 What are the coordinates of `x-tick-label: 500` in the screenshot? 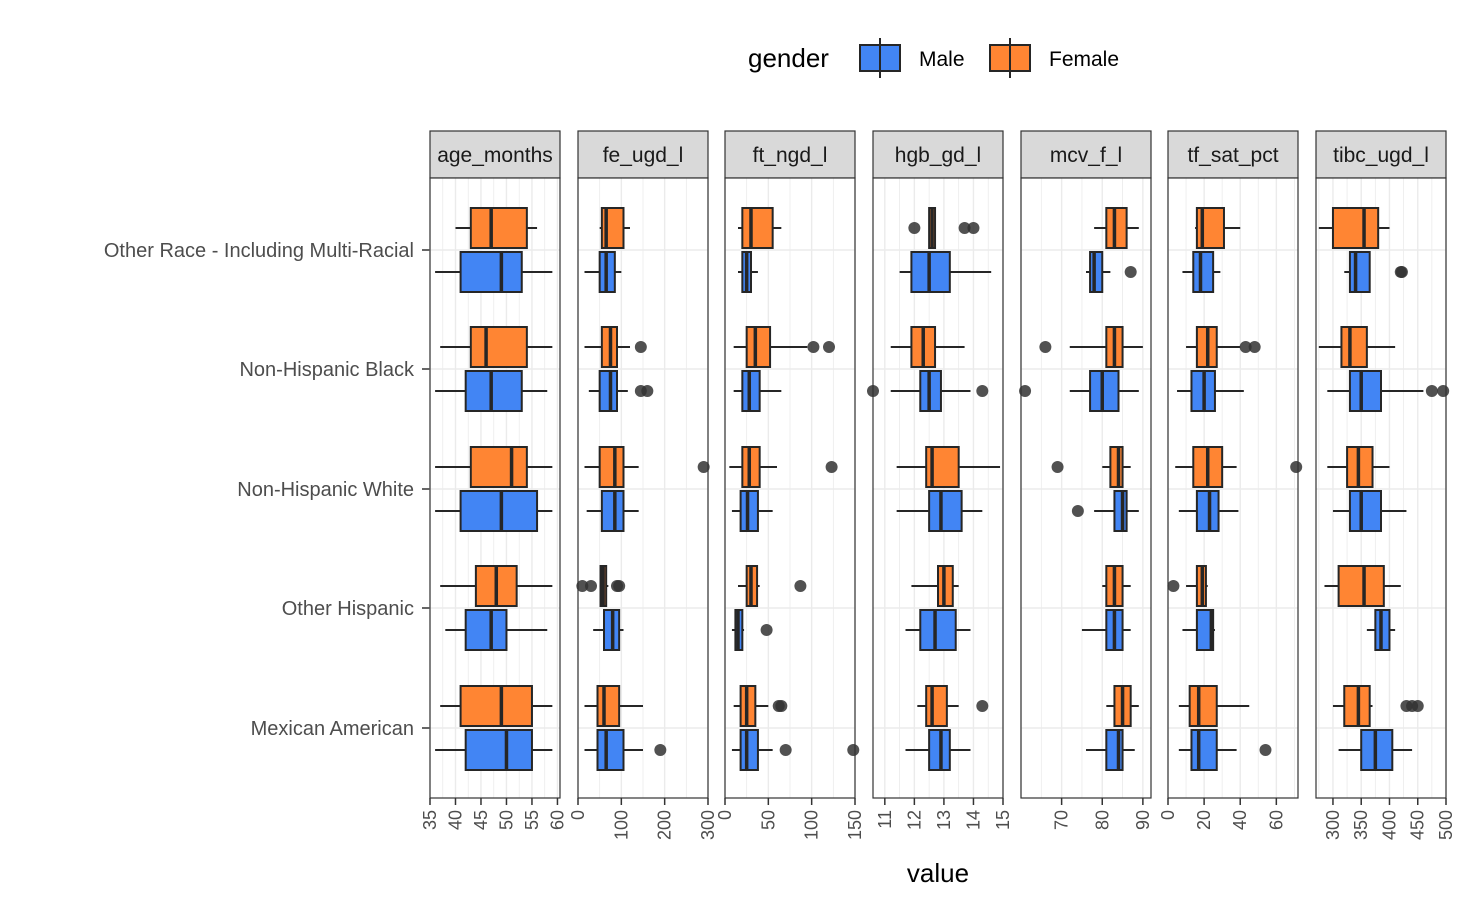 It's located at (1446, 825).